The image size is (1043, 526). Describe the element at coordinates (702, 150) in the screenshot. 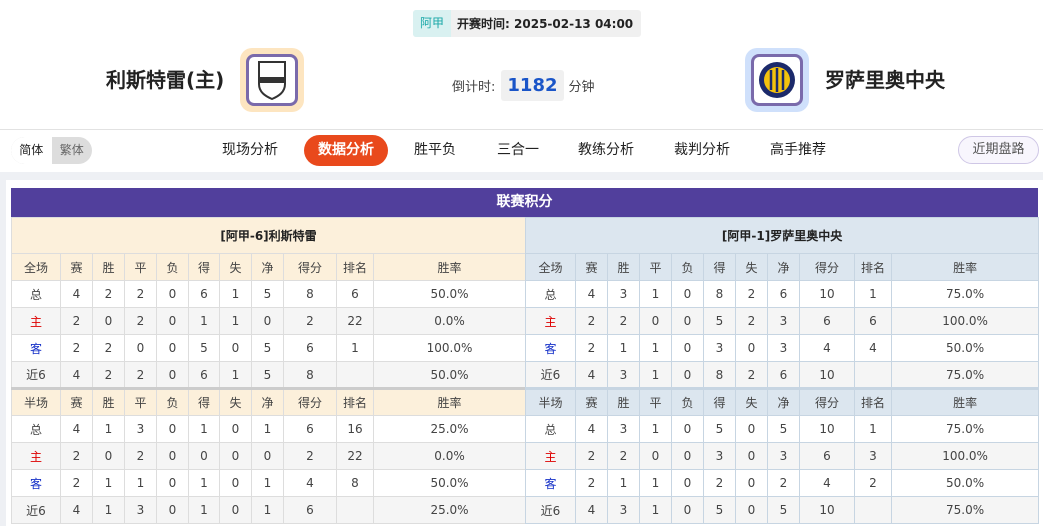

I see `tab-referee-analysis: 裁判分析` at that location.